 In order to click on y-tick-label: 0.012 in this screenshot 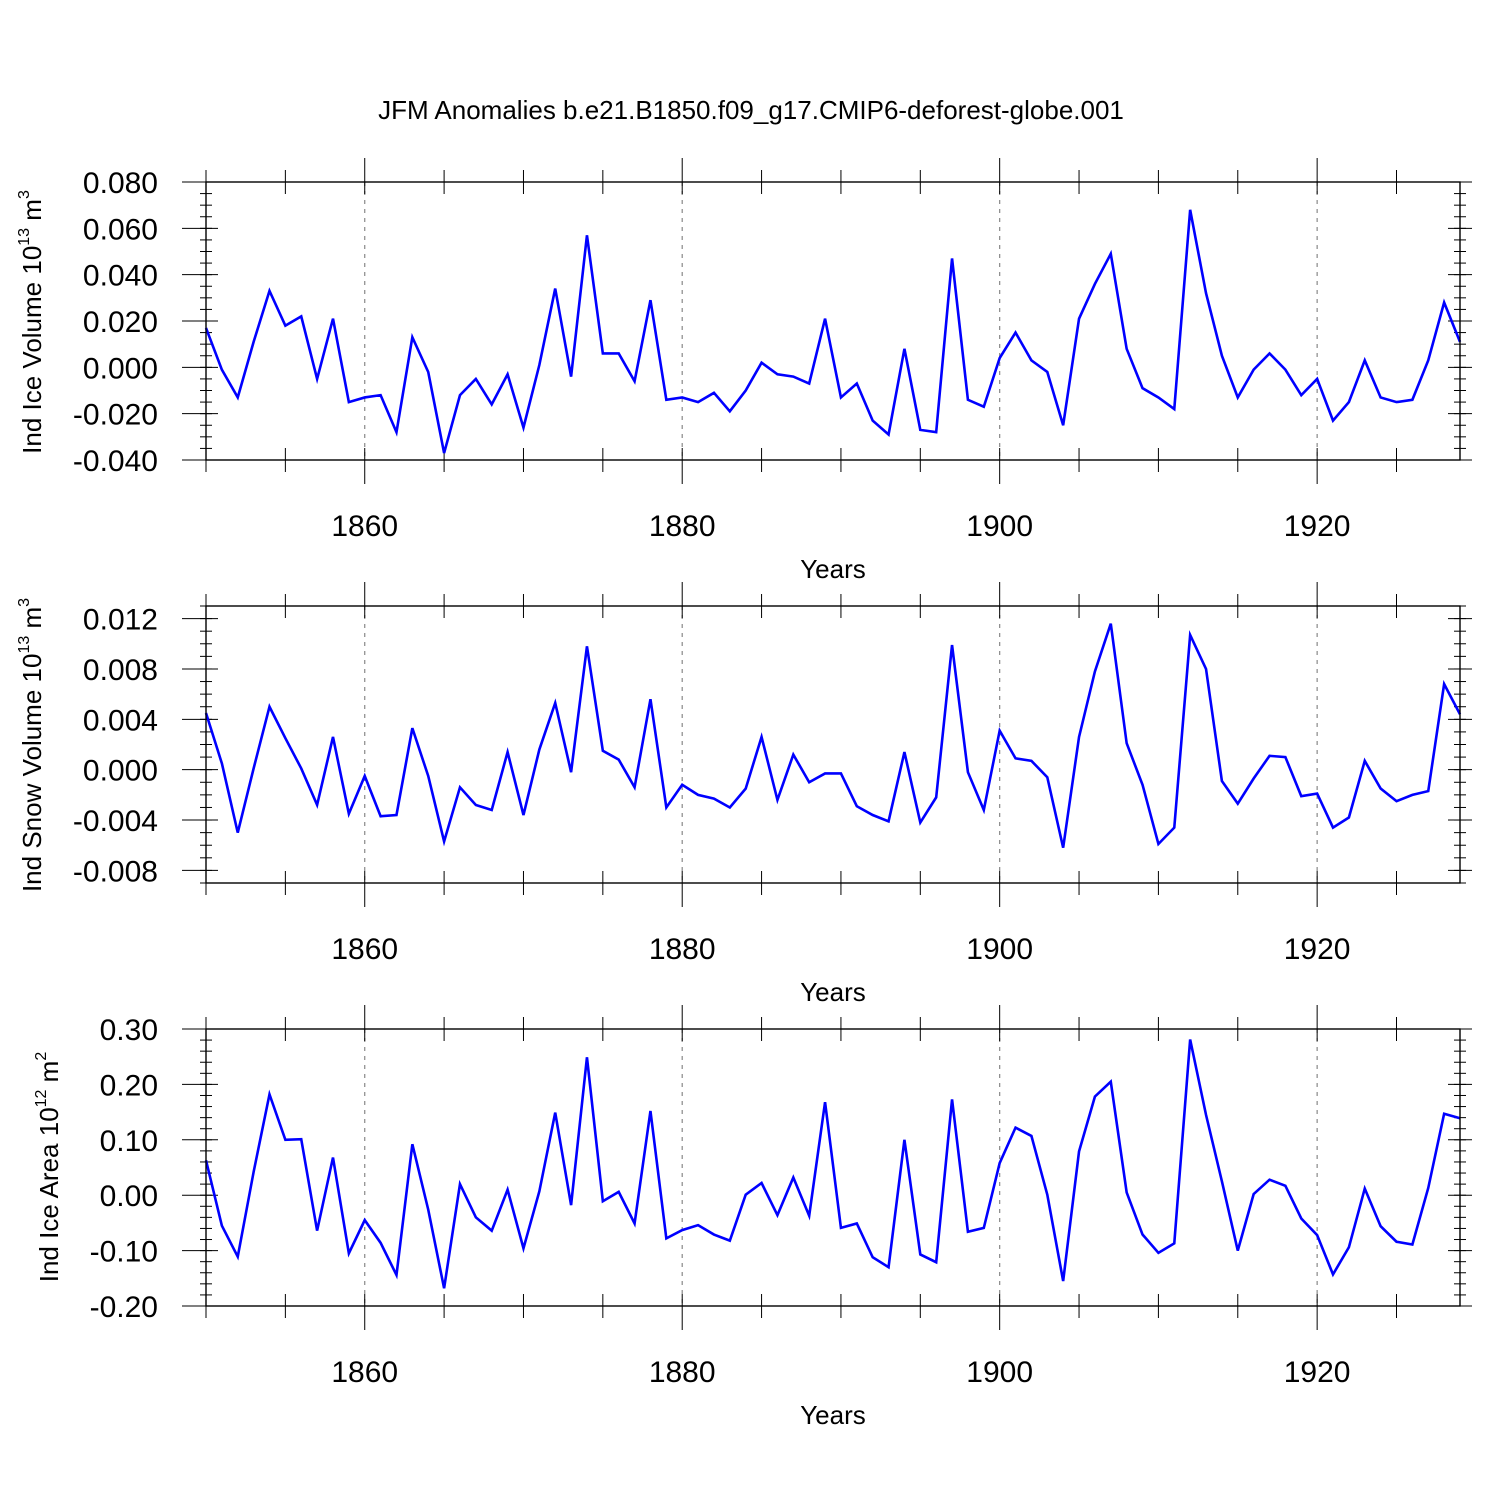, I will do `click(120, 620)`.